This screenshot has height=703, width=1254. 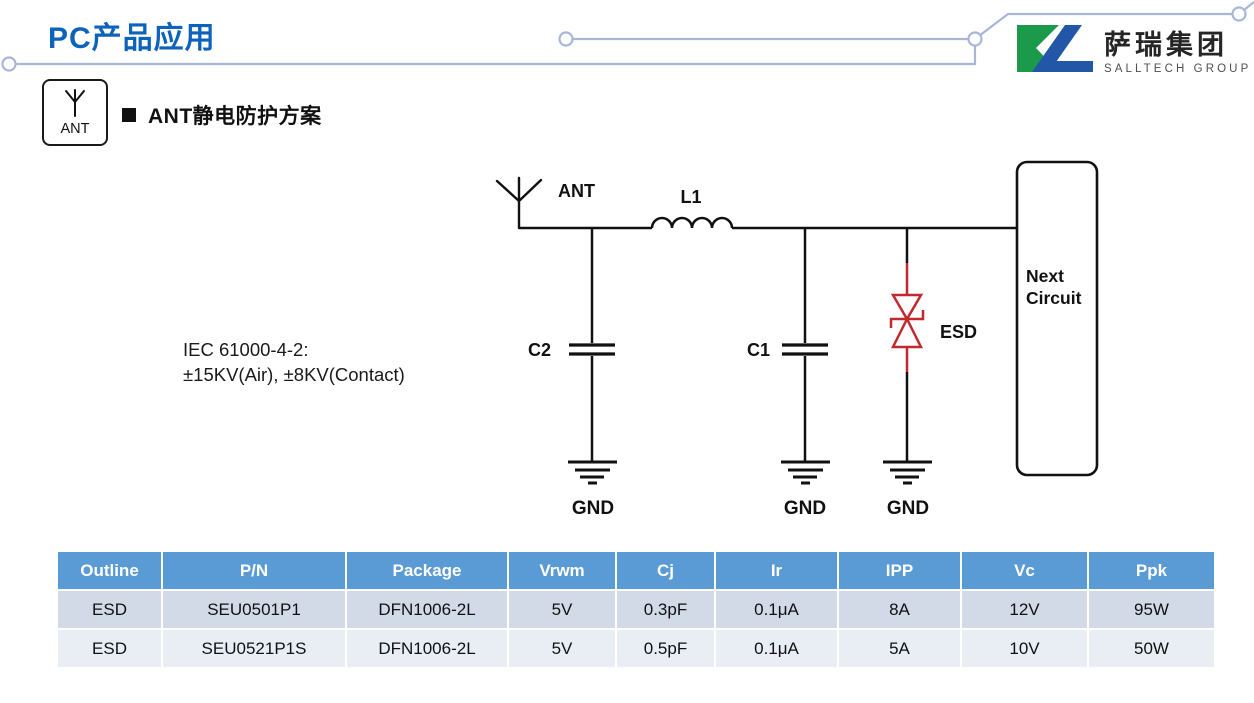 I want to click on column-header: Package, so click(x=427, y=570).